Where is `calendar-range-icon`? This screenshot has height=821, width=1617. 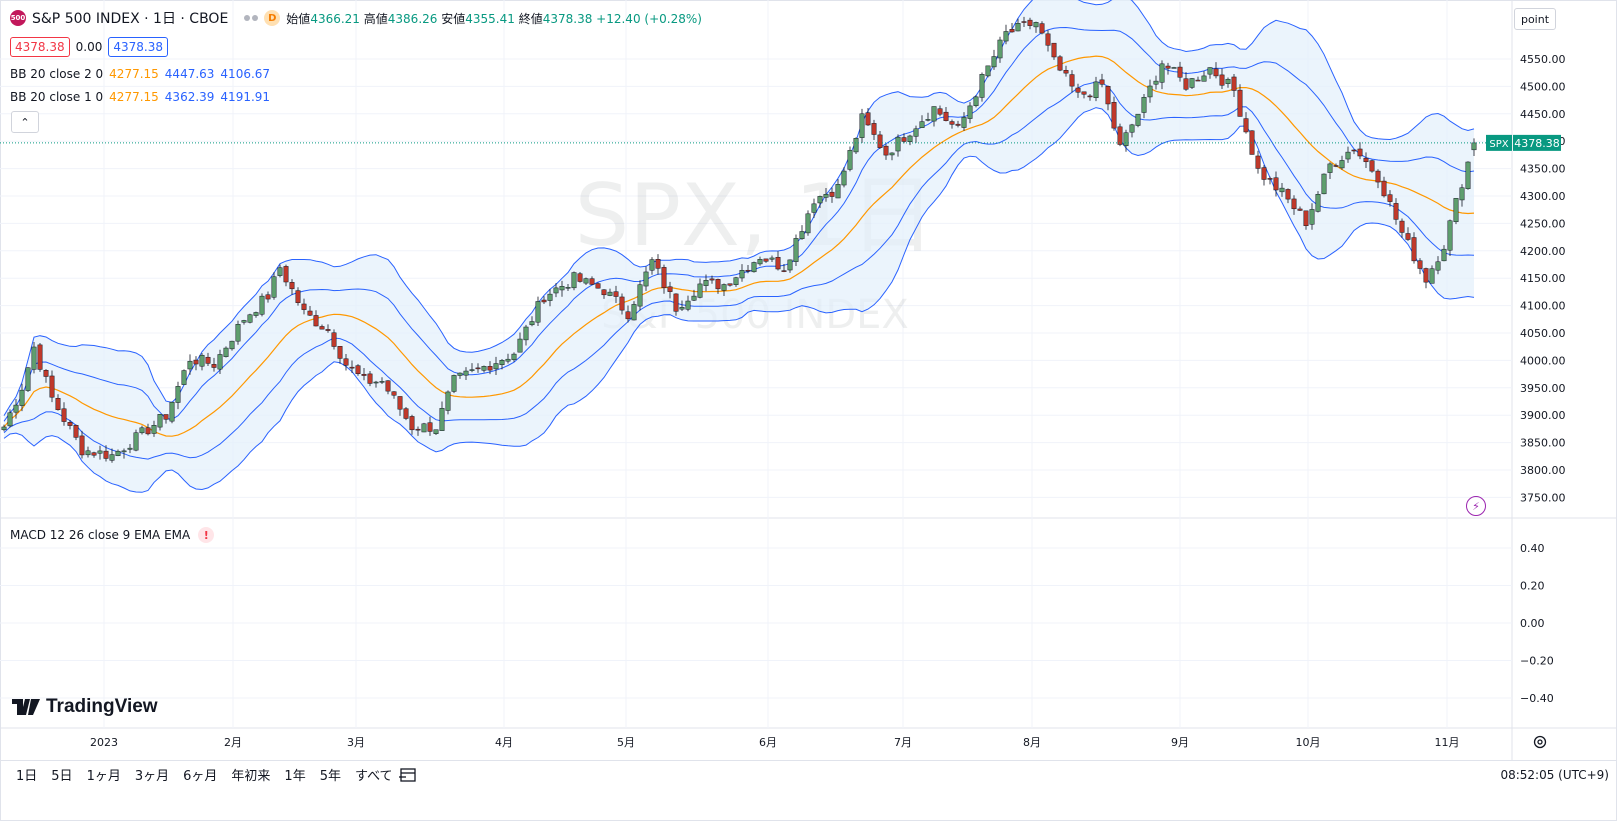 calendar-range-icon is located at coordinates (408, 775).